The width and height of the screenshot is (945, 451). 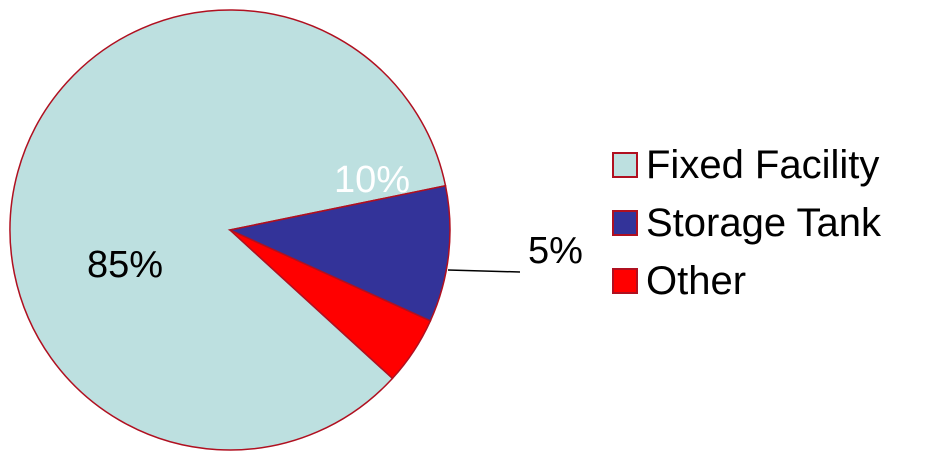 I want to click on legend-item-storage-tank: Storage Tank, so click(x=746, y=223).